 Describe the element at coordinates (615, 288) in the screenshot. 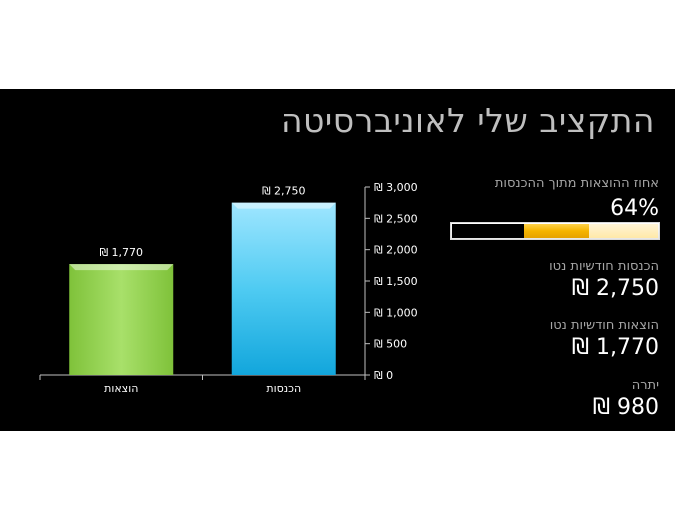

I see `income-value: ₪ 2,750` at that location.